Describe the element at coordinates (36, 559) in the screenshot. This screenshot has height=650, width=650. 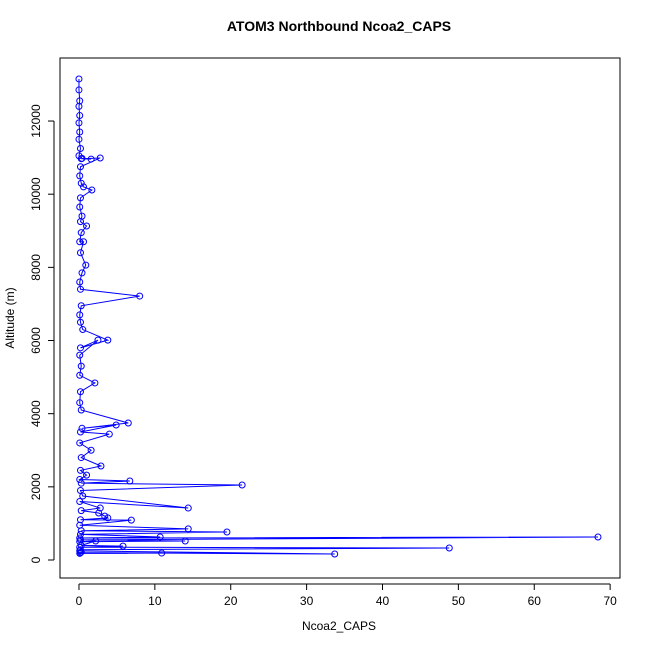
I see `y-tick-label: 0` at that location.